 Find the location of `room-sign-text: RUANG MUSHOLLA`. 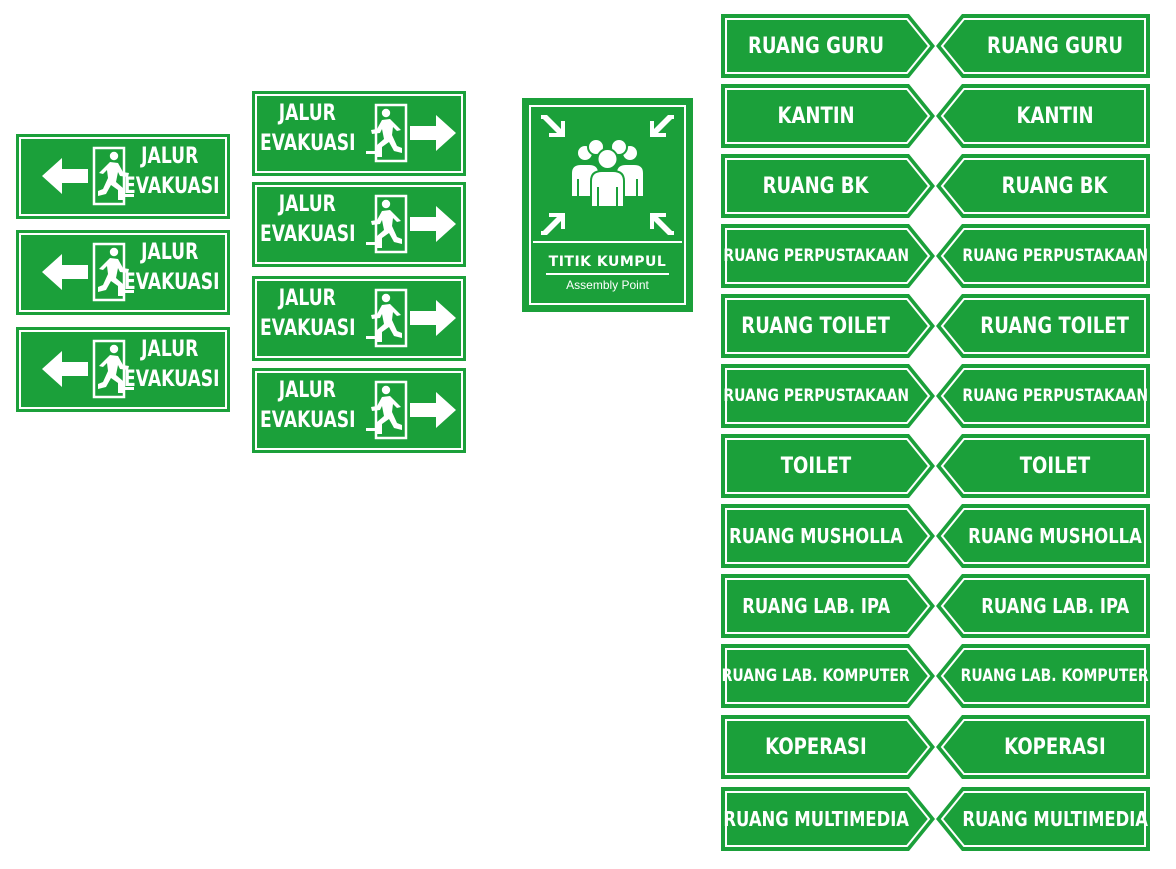

room-sign-text: RUANG MUSHOLLA is located at coordinates (816, 536).